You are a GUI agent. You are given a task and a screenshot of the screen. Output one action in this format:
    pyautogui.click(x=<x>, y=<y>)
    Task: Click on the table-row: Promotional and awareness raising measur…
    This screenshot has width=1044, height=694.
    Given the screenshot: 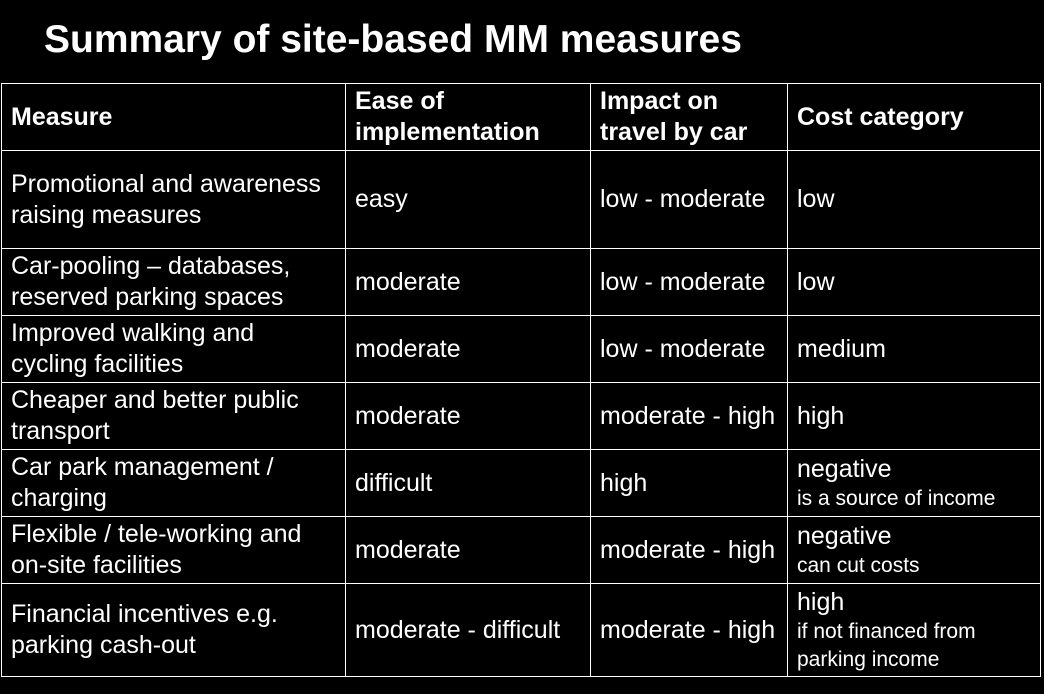 What is the action you would take?
    pyautogui.click(x=521, y=199)
    